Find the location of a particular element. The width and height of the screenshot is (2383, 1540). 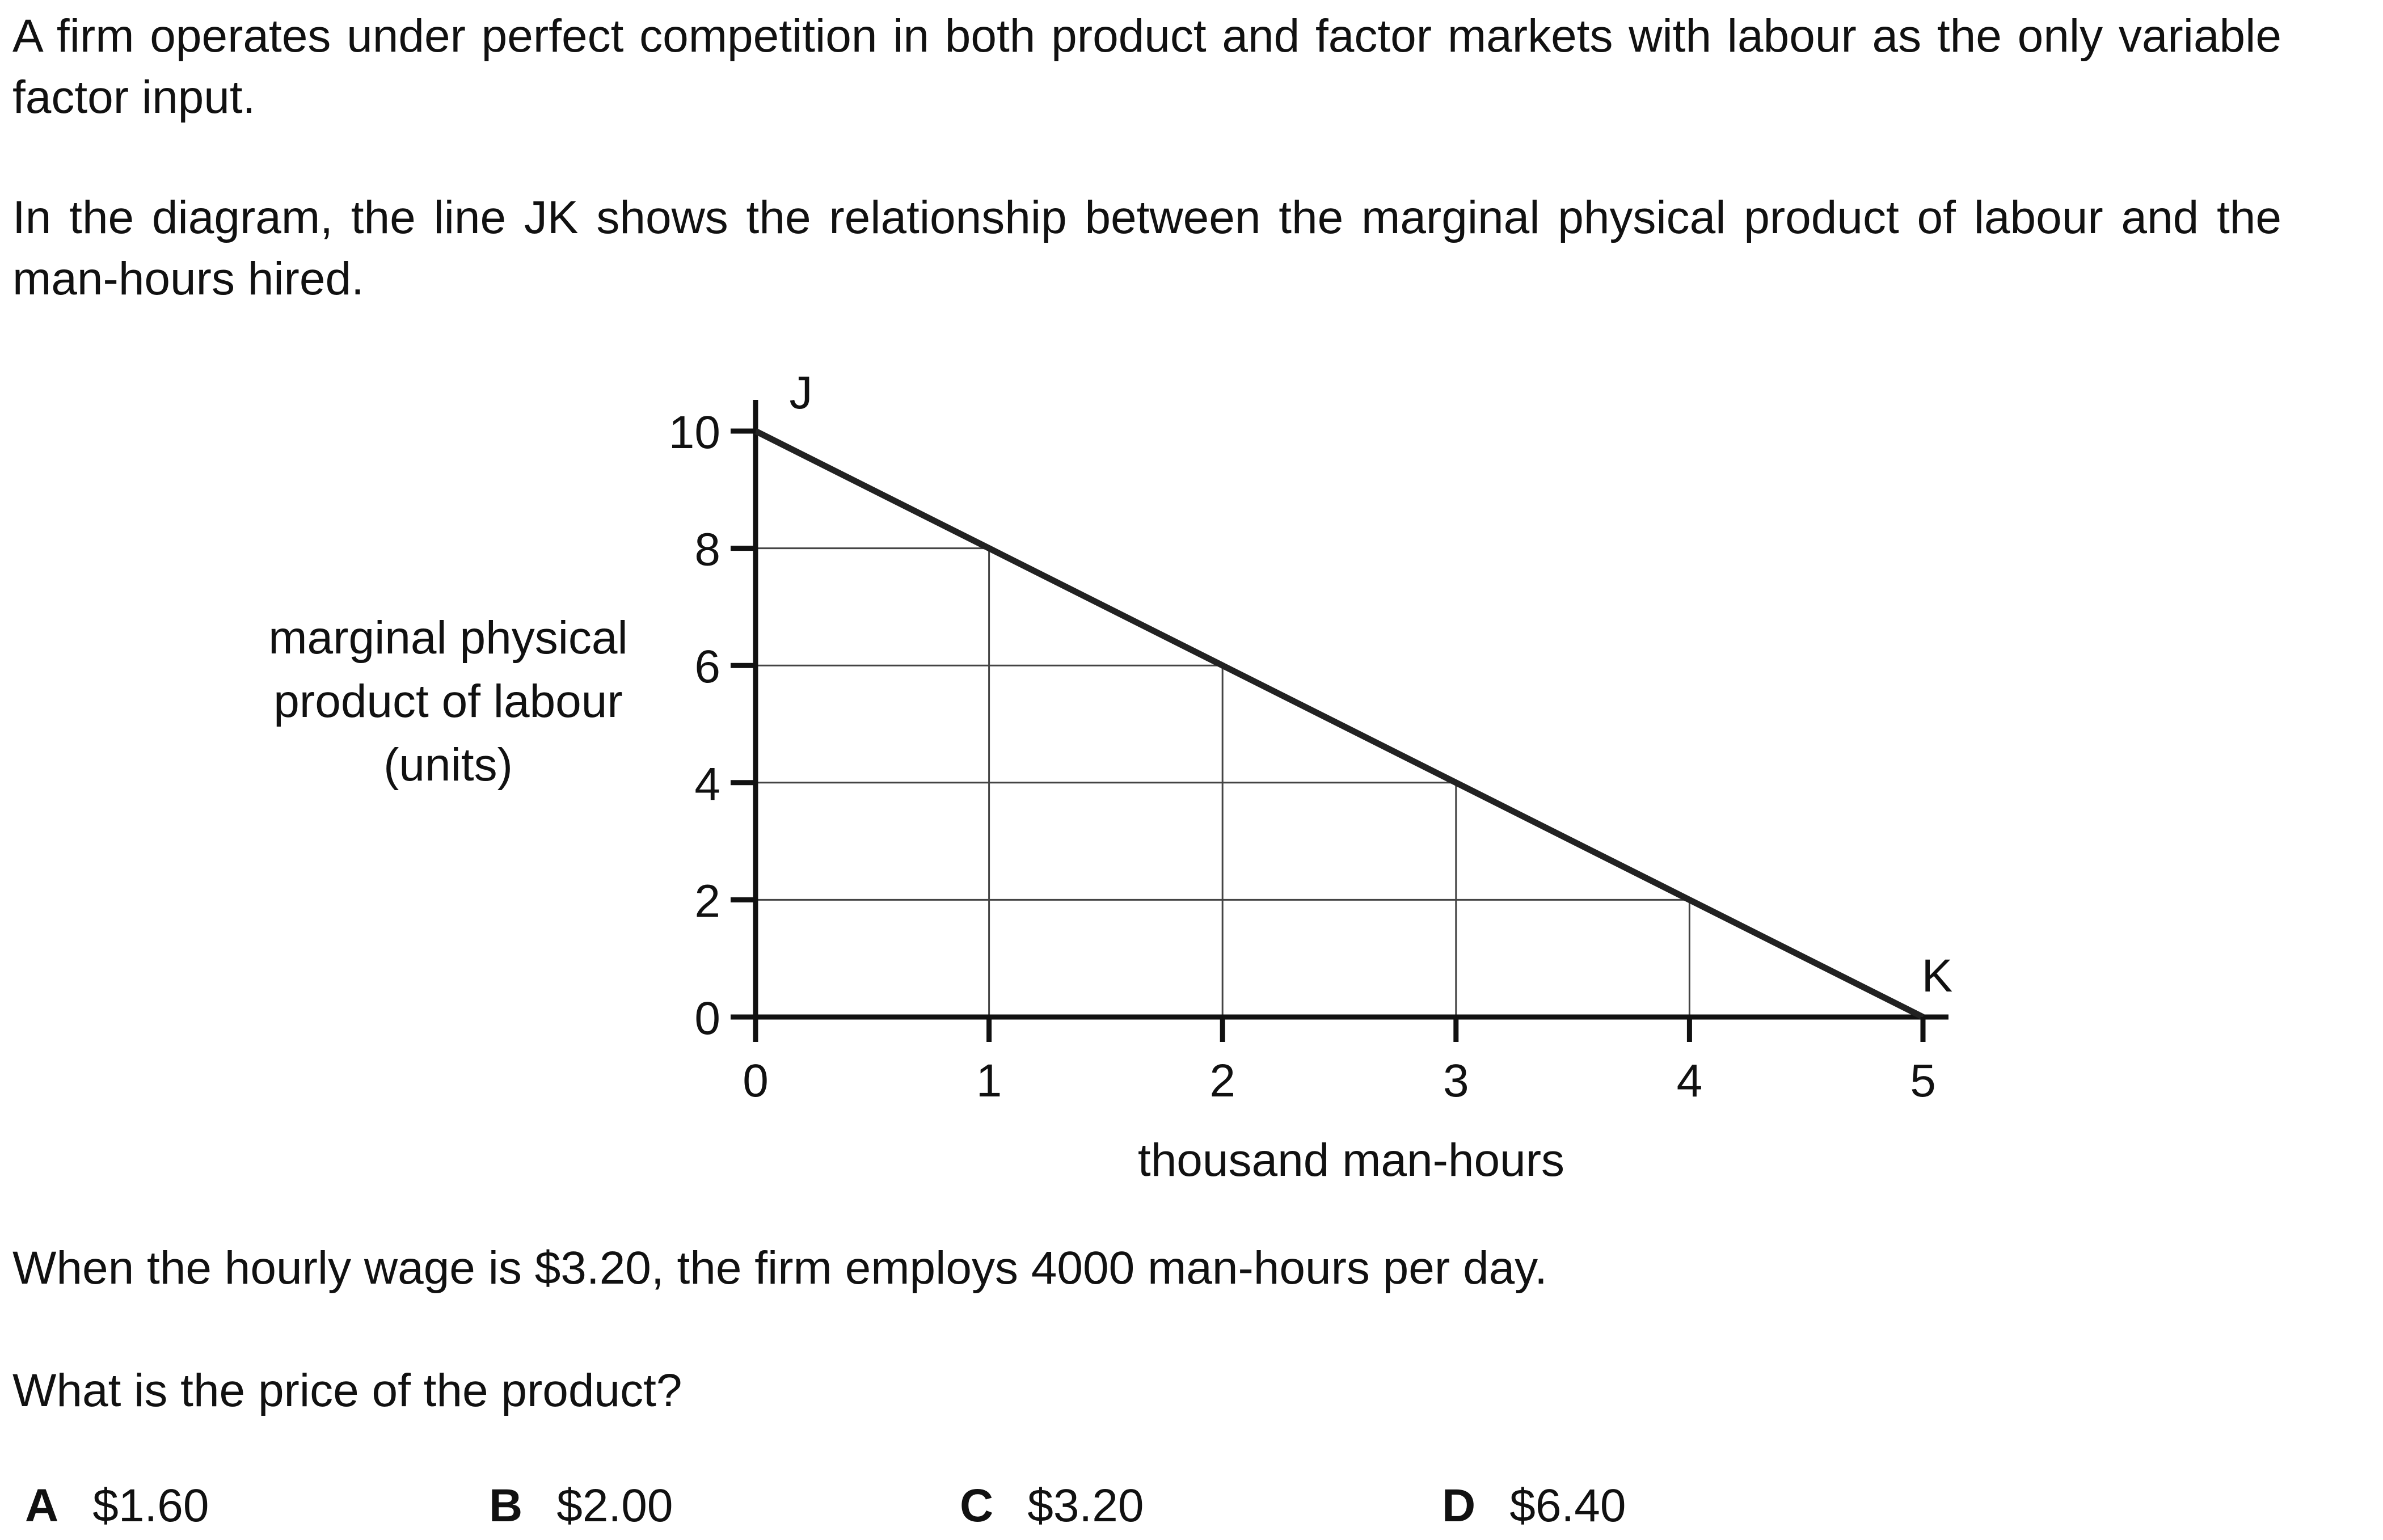

x-tick-label: 5 is located at coordinates (1923, 1081).